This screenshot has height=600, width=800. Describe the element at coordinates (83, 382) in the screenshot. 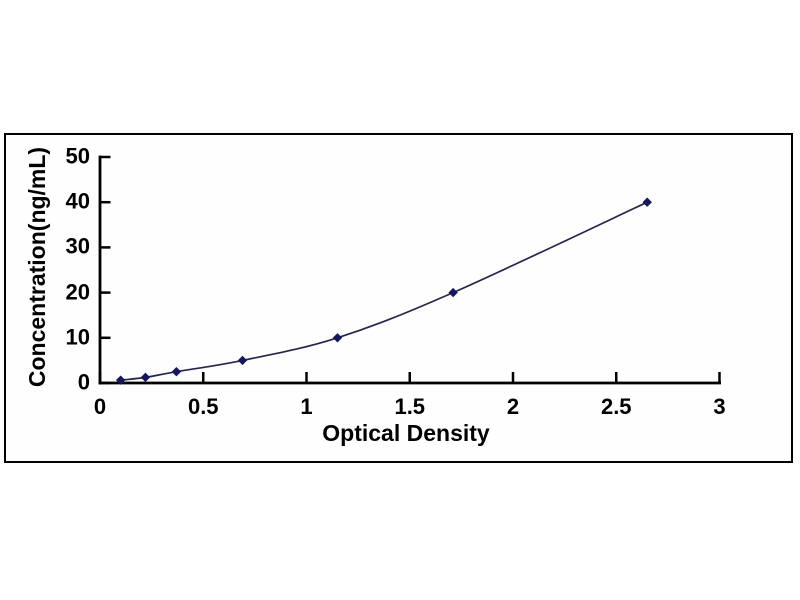

I see `y-tick-label: 0` at that location.